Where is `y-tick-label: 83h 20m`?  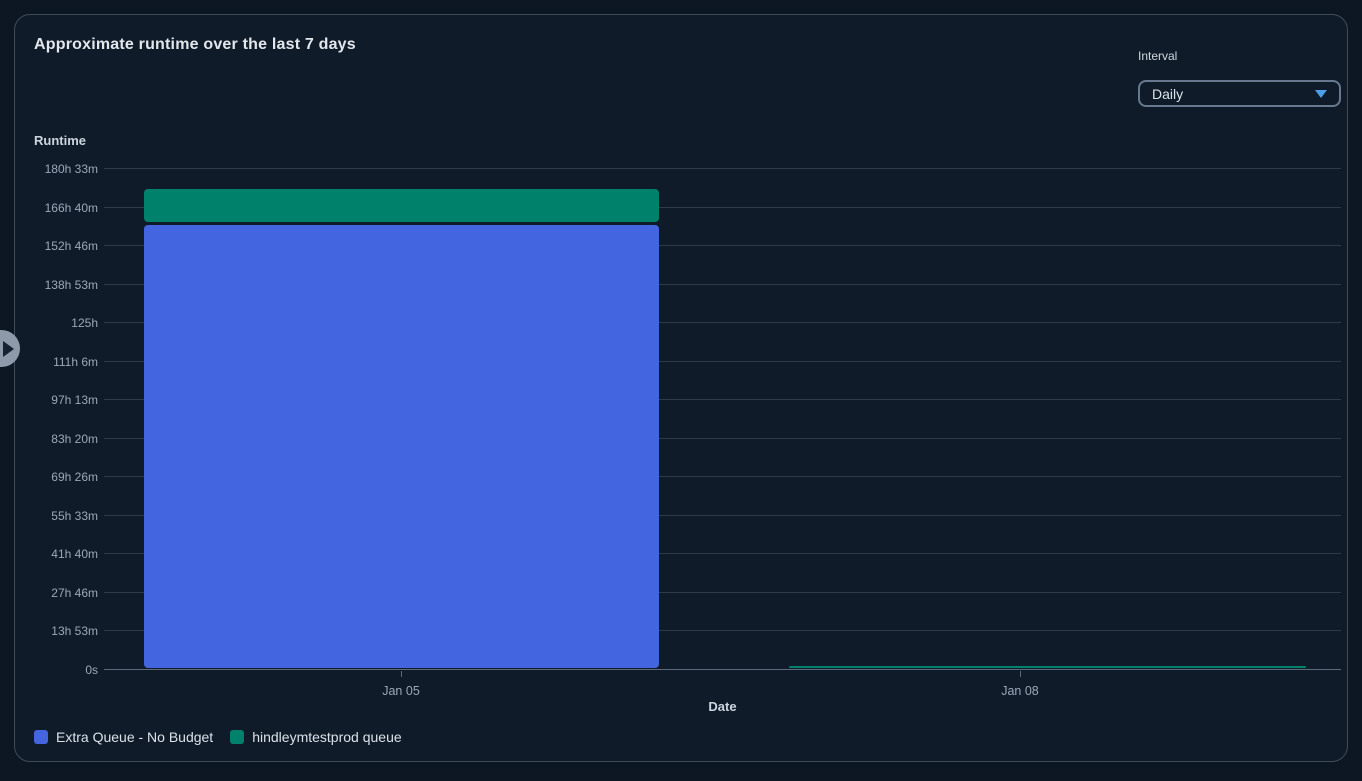 y-tick-label: 83h 20m is located at coordinates (74, 438).